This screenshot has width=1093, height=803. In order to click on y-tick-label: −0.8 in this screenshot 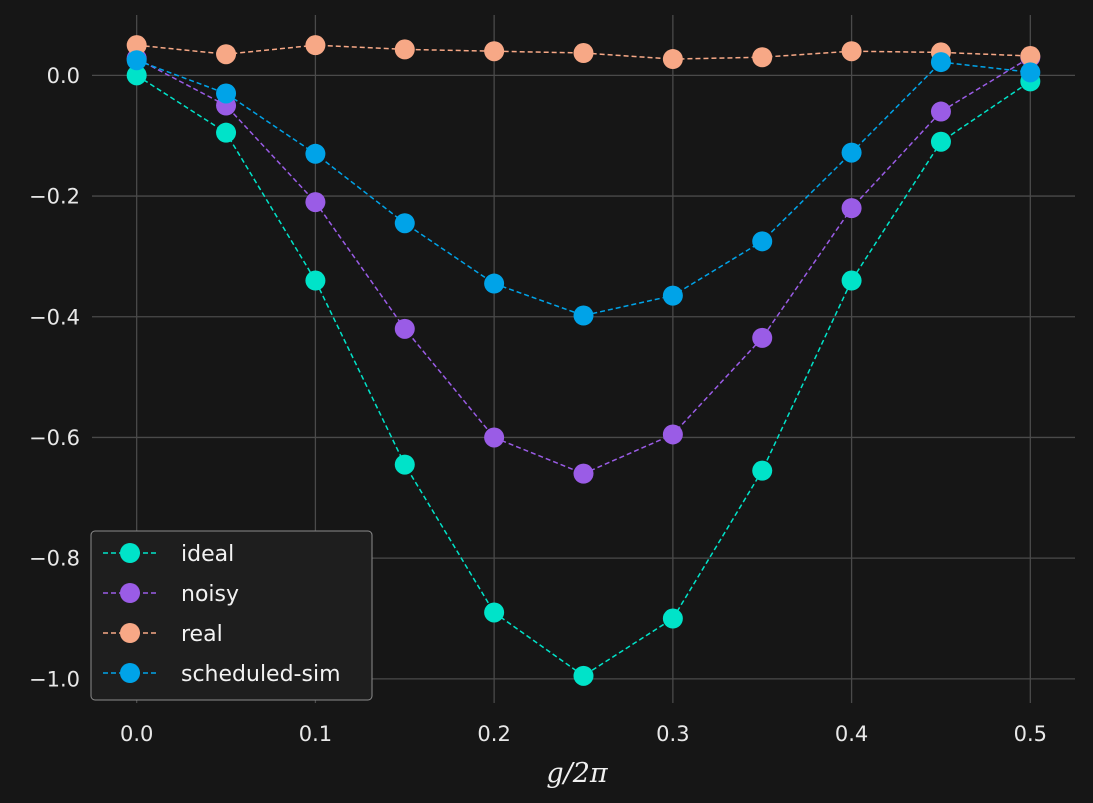, I will do `click(54, 559)`.